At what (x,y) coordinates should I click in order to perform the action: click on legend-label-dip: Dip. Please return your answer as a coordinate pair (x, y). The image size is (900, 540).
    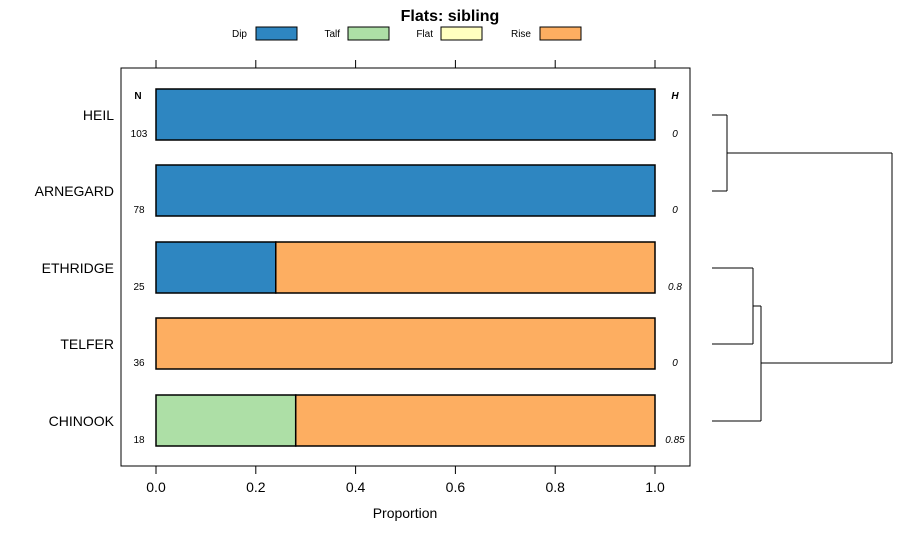
    Looking at the image, I should click on (239, 34).